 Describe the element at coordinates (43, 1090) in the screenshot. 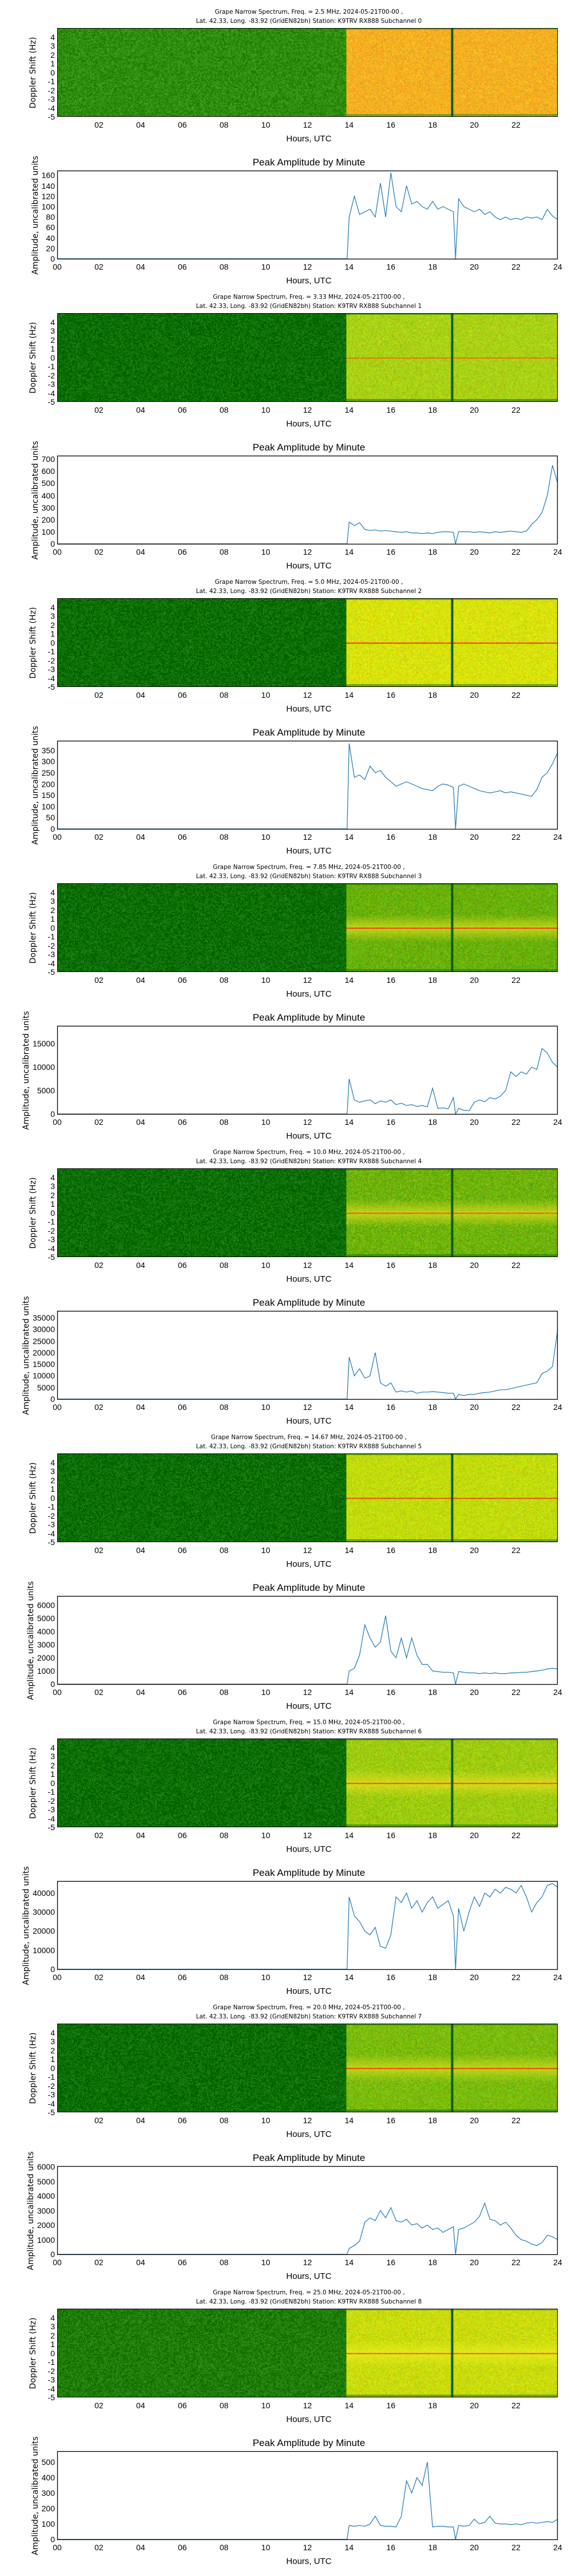

I see `amplitude-ytick-label: 5000` at that location.